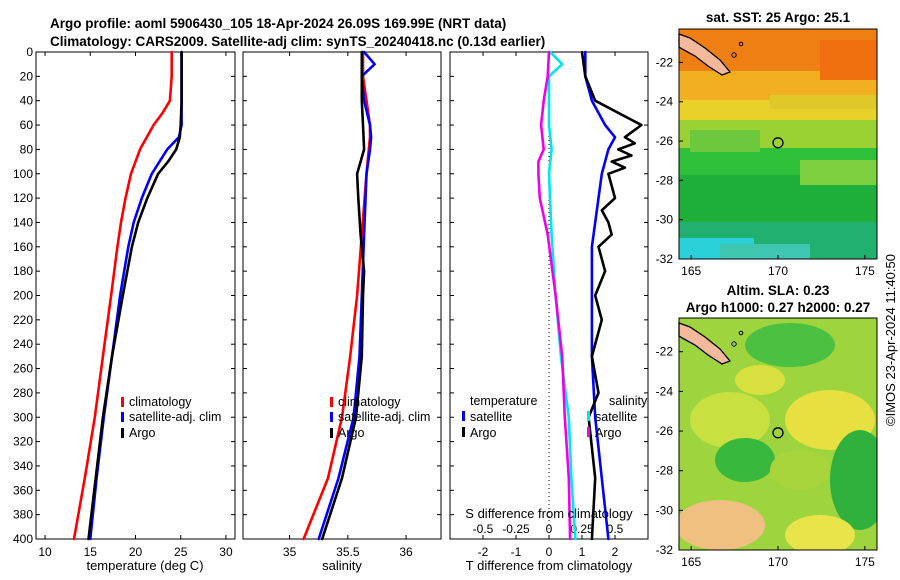  I want to click on t-difference-x-label: T difference from climatology, so click(549, 565).